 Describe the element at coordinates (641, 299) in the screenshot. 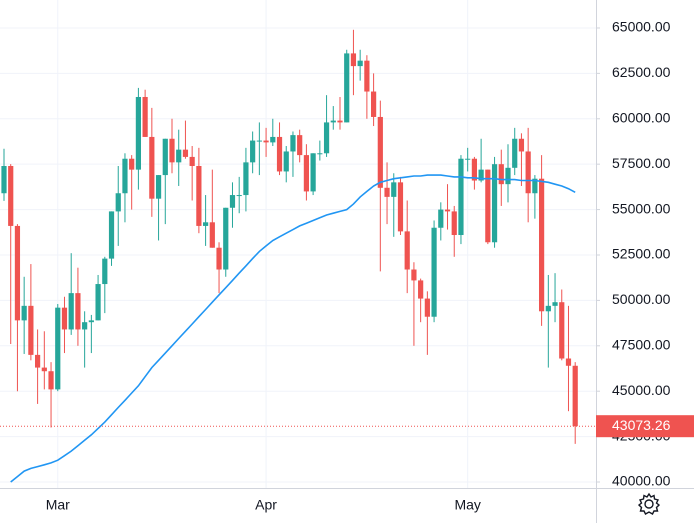

I see `y-tick-label: 50000.00` at that location.